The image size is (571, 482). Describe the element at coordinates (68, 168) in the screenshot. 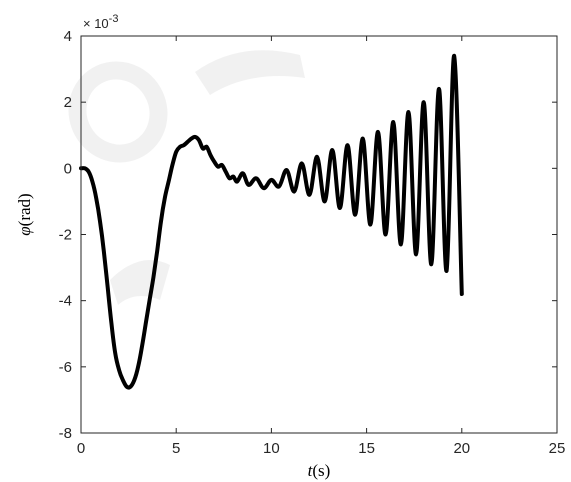

I see `y-tick-label: 0` at that location.